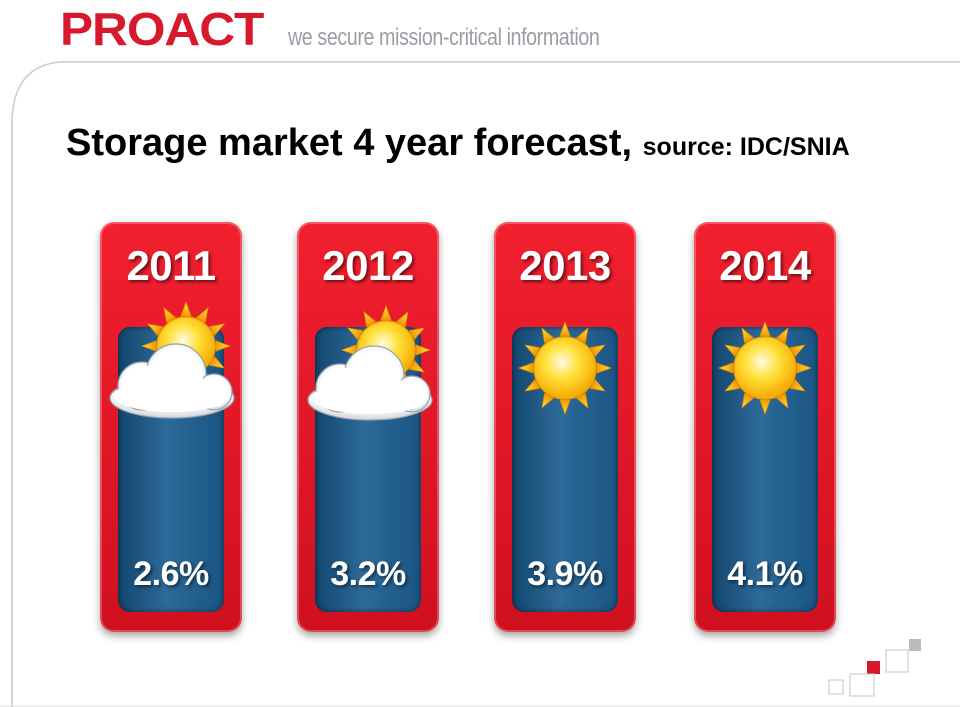 Image resolution: width=960 pixels, height=707 pixels. Describe the element at coordinates (171, 265) in the screenshot. I see `forecast-year: 2011` at that location.